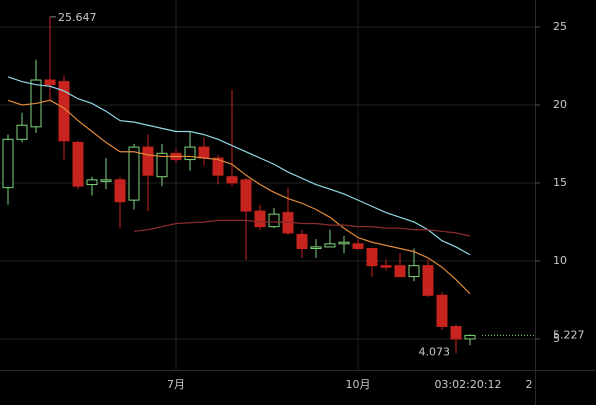  Describe the element at coordinates (529, 384) in the screenshot. I see `x-edge-label: 2` at that location.